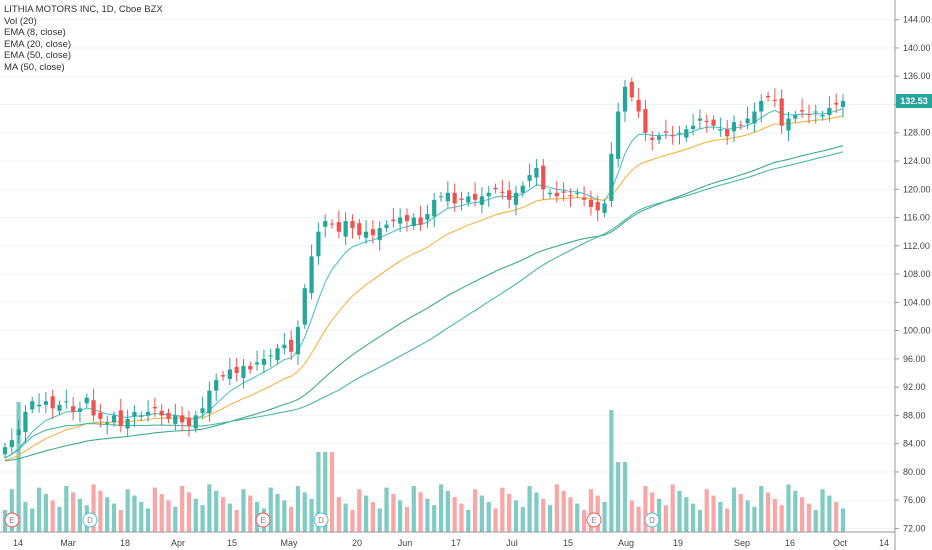 Image resolution: width=932 pixels, height=550 pixels. What do you see at coordinates (35, 32) in the screenshot?
I see `legend-ema8: EMA (8, close)` at bounding box center [35, 32].